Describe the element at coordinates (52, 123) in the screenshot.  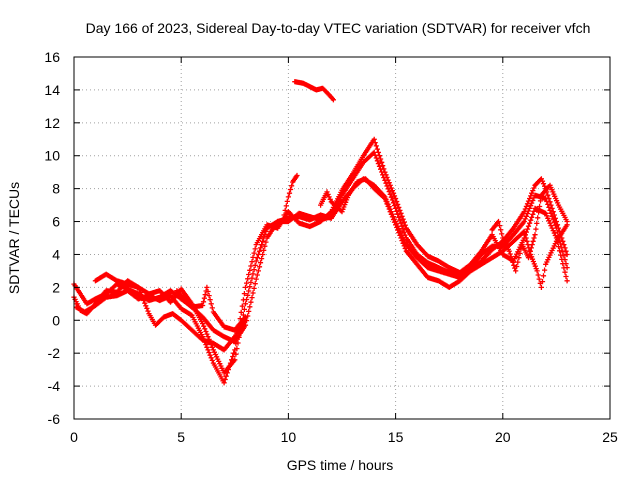
I see `y-tick-label: 12` at that location.